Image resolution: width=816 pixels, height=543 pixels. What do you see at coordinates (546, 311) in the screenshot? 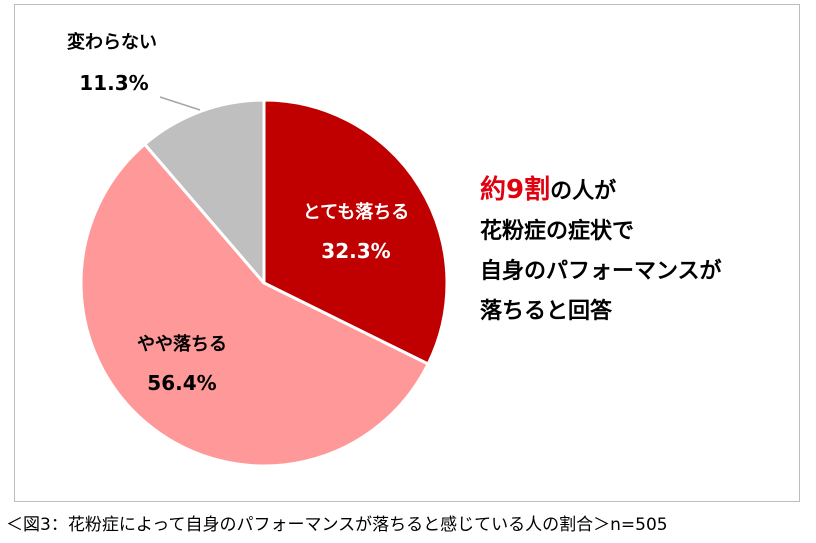
I see `headline-line-4: 落ちると回答` at bounding box center [546, 311].